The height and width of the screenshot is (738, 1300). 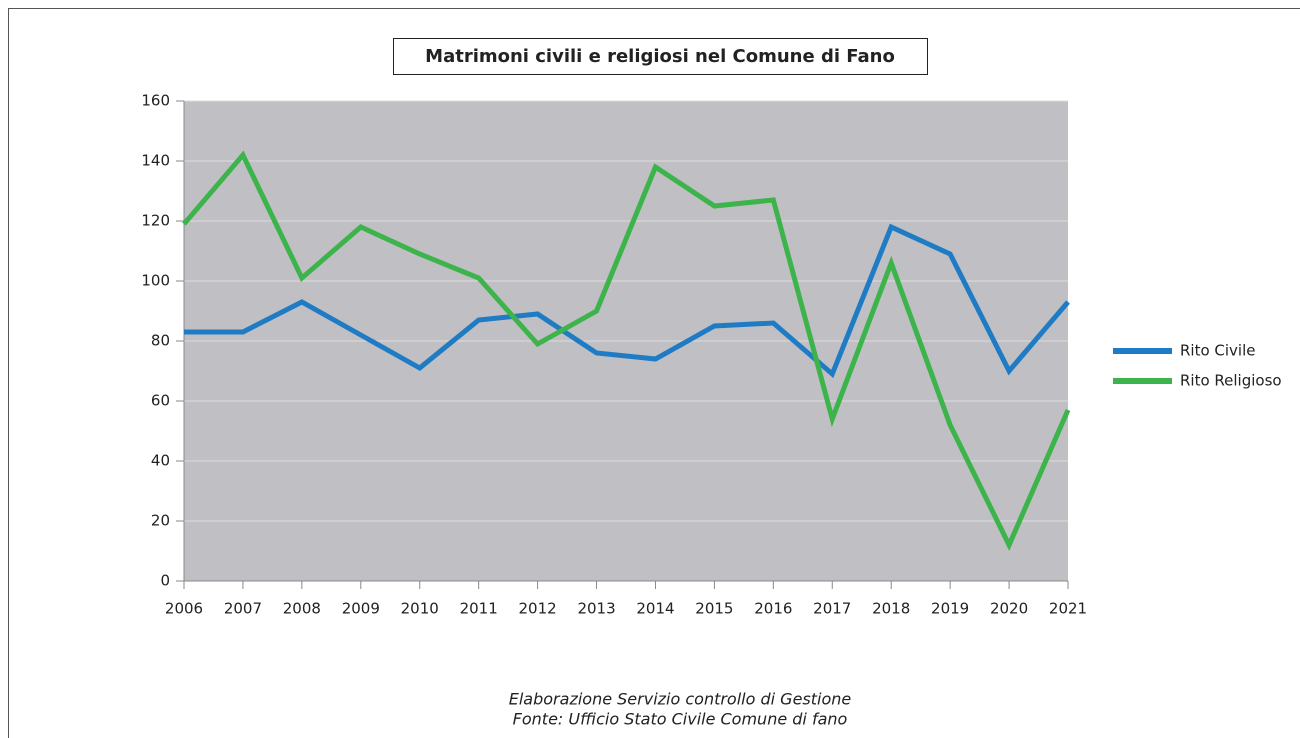 I want to click on y-tick-label: 140, so click(x=155, y=161).